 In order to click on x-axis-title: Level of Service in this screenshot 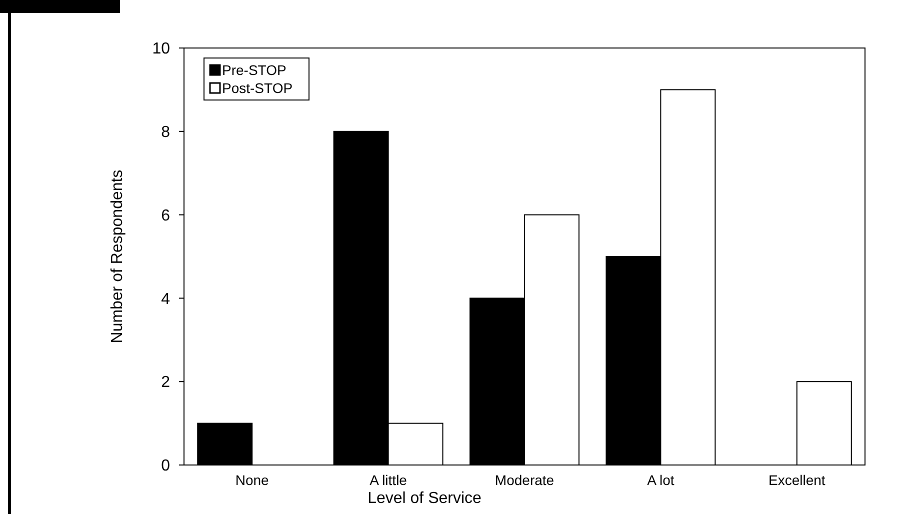, I will do `click(425, 498)`.